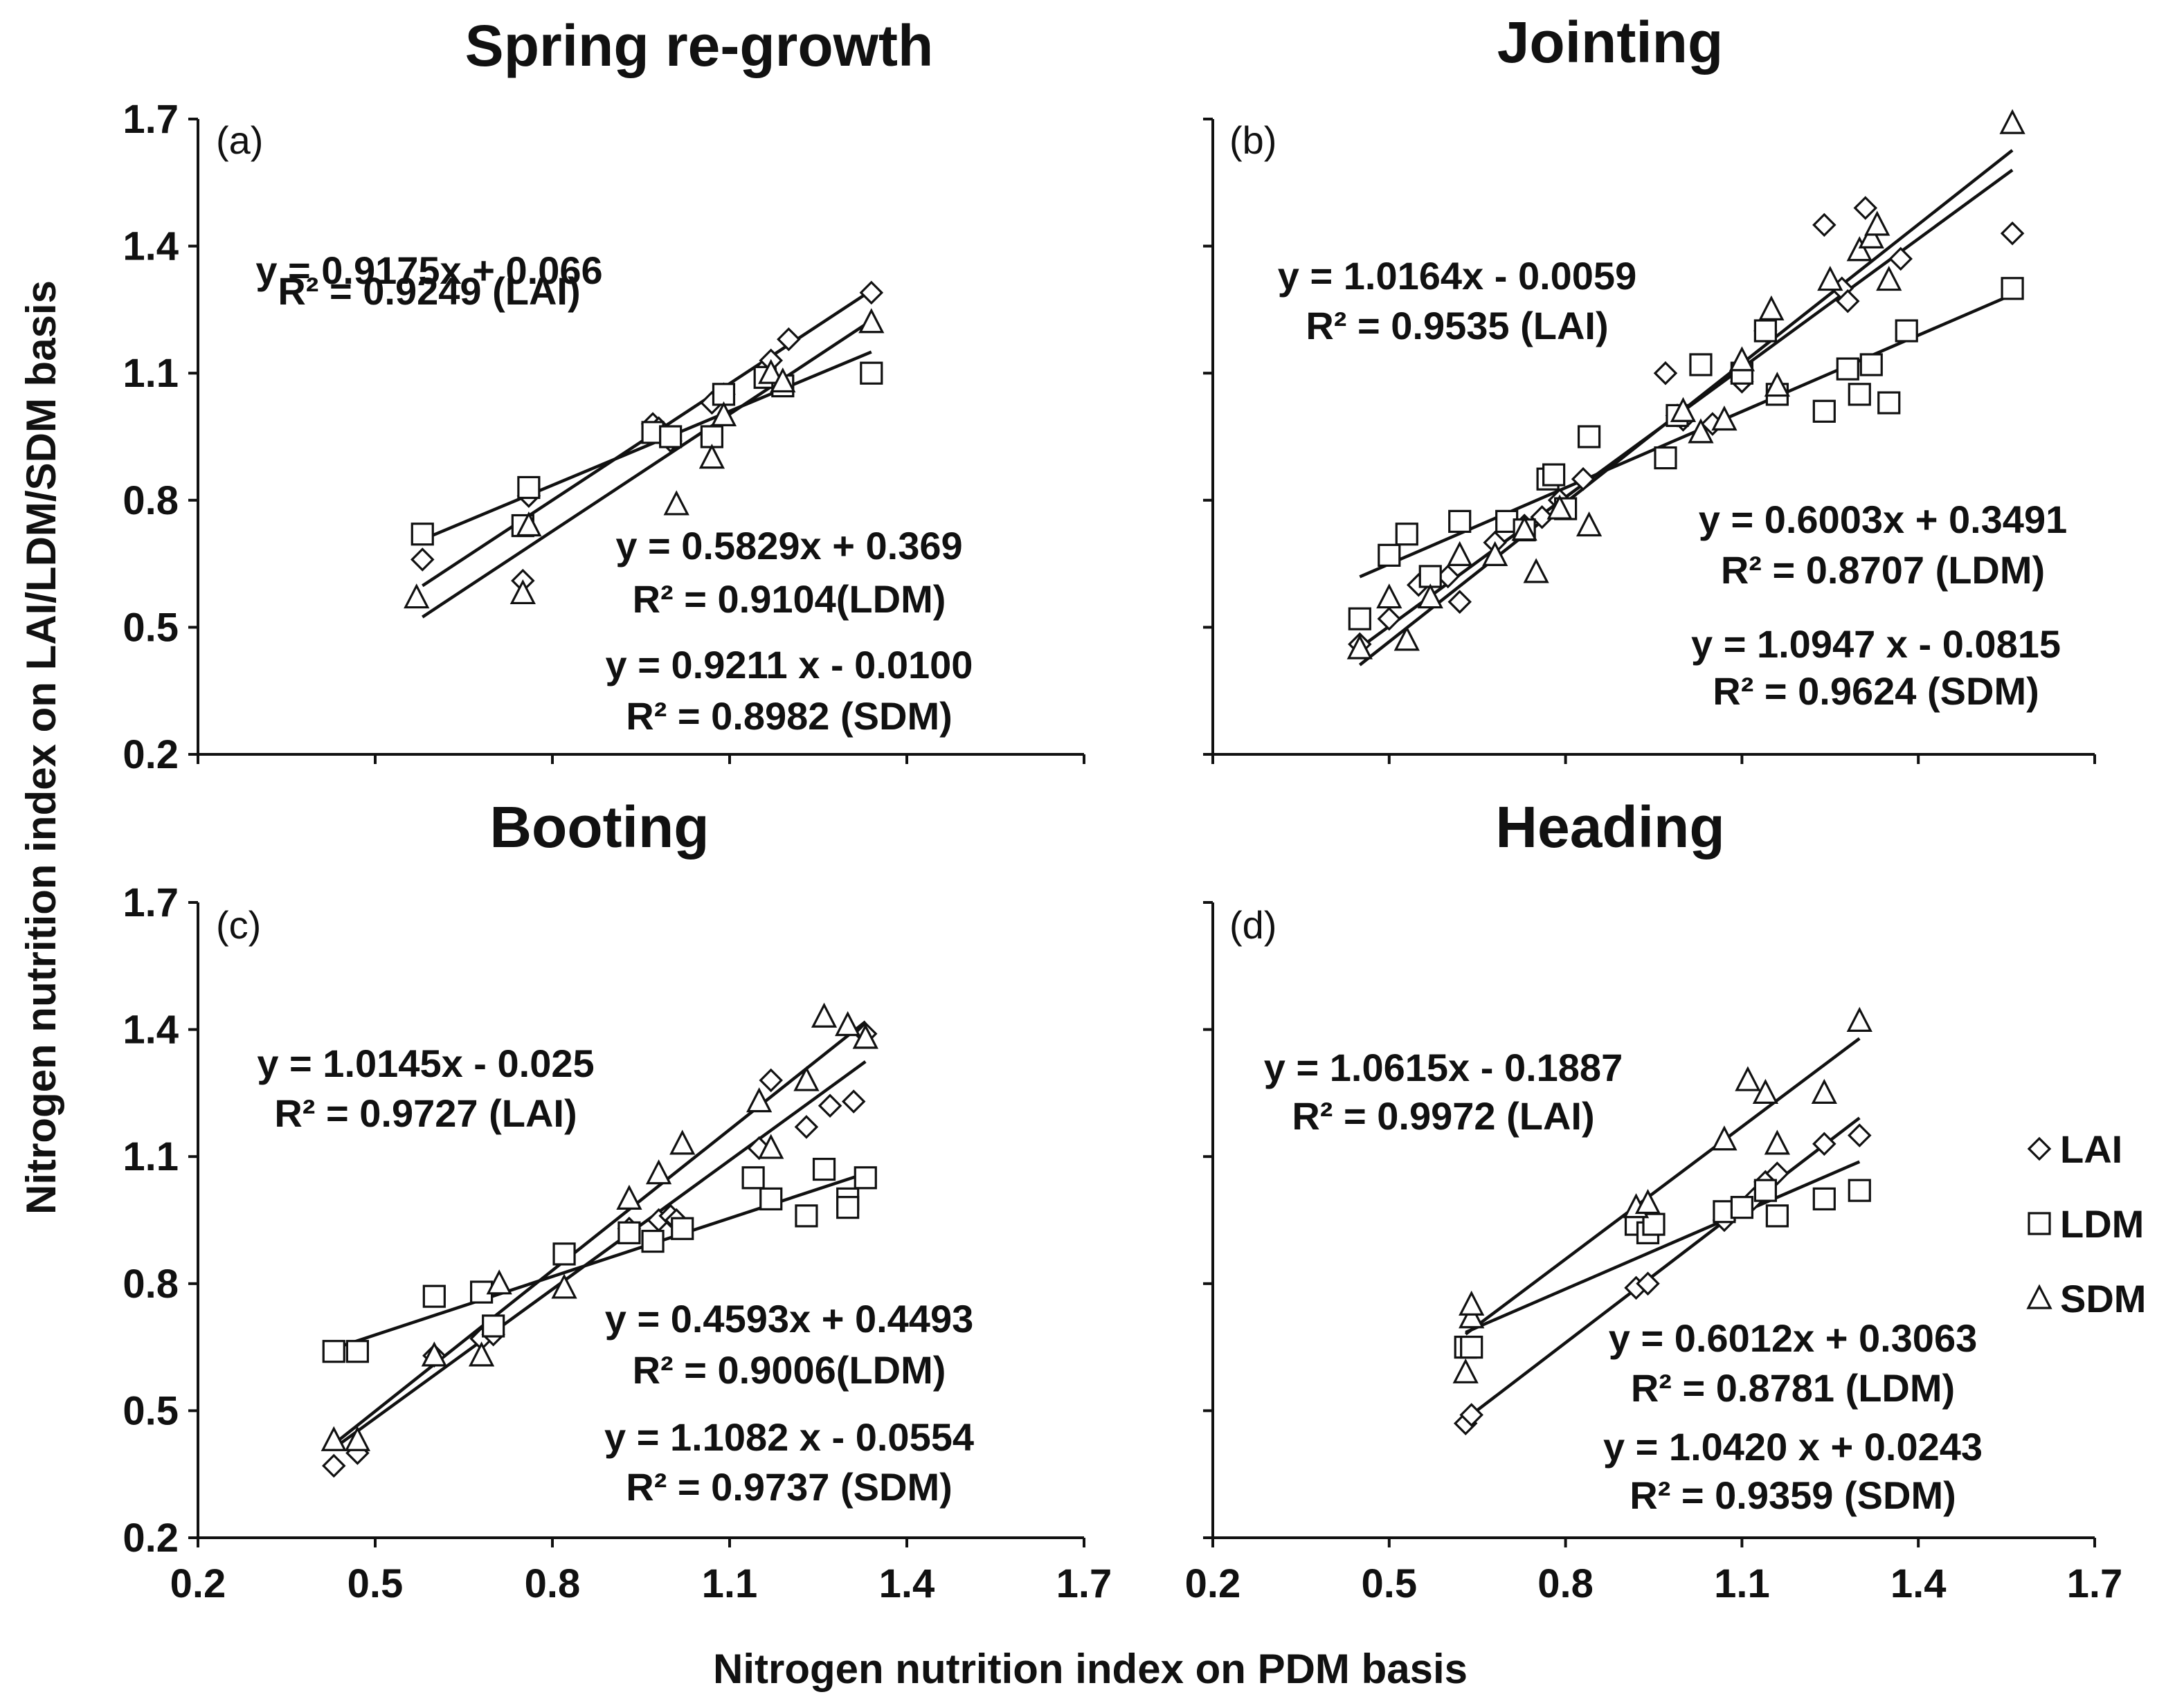 The width and height of the screenshot is (2166, 1708). Describe the element at coordinates (1609, 827) in the screenshot. I see `panel-title: Heading` at that location.